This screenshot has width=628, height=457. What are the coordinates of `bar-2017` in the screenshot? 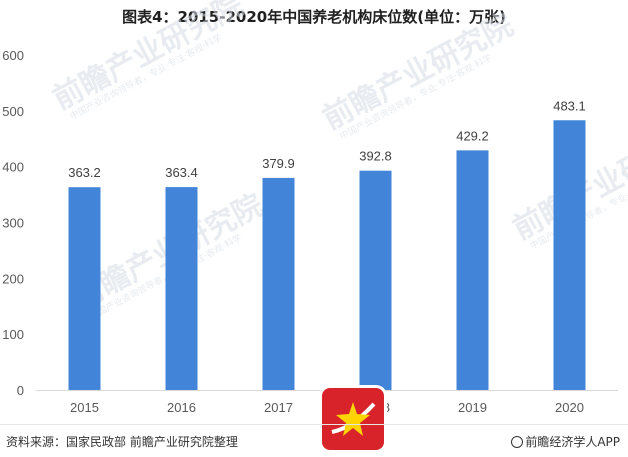 It's located at (278, 283).